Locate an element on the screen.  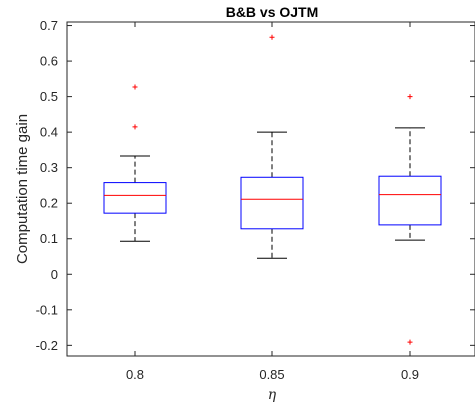
y-tick-label: 0.1 is located at coordinates (49, 238).